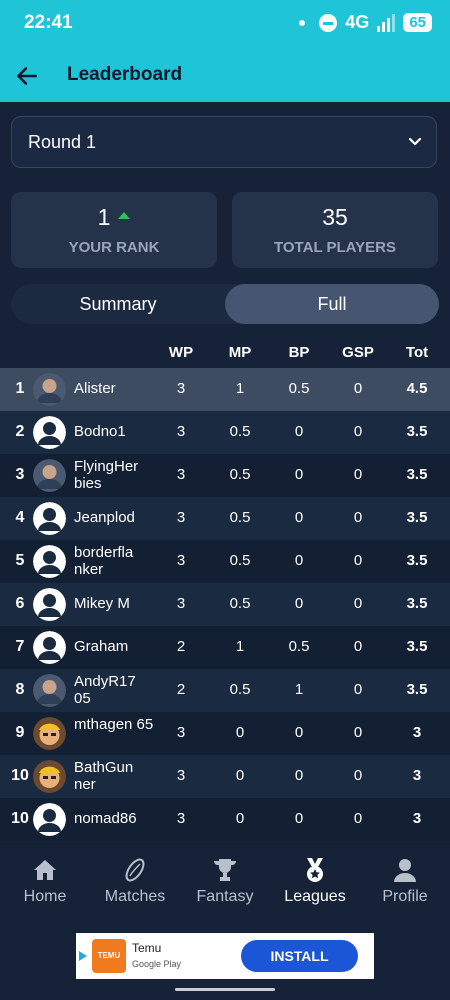  What do you see at coordinates (315, 881) in the screenshot?
I see `nav-leagues: Leagues` at bounding box center [315, 881].